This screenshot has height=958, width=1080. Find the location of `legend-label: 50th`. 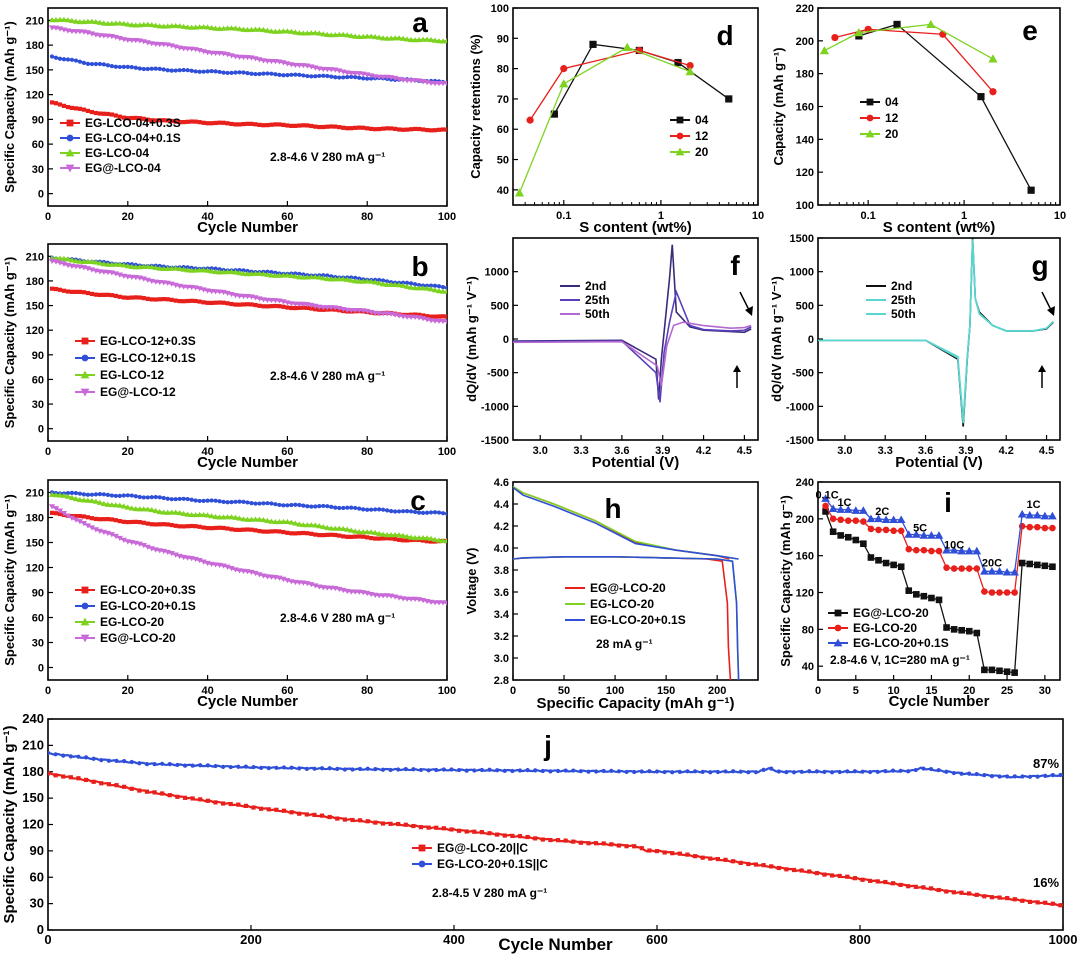

legend-label: 50th is located at coordinates (597, 314).